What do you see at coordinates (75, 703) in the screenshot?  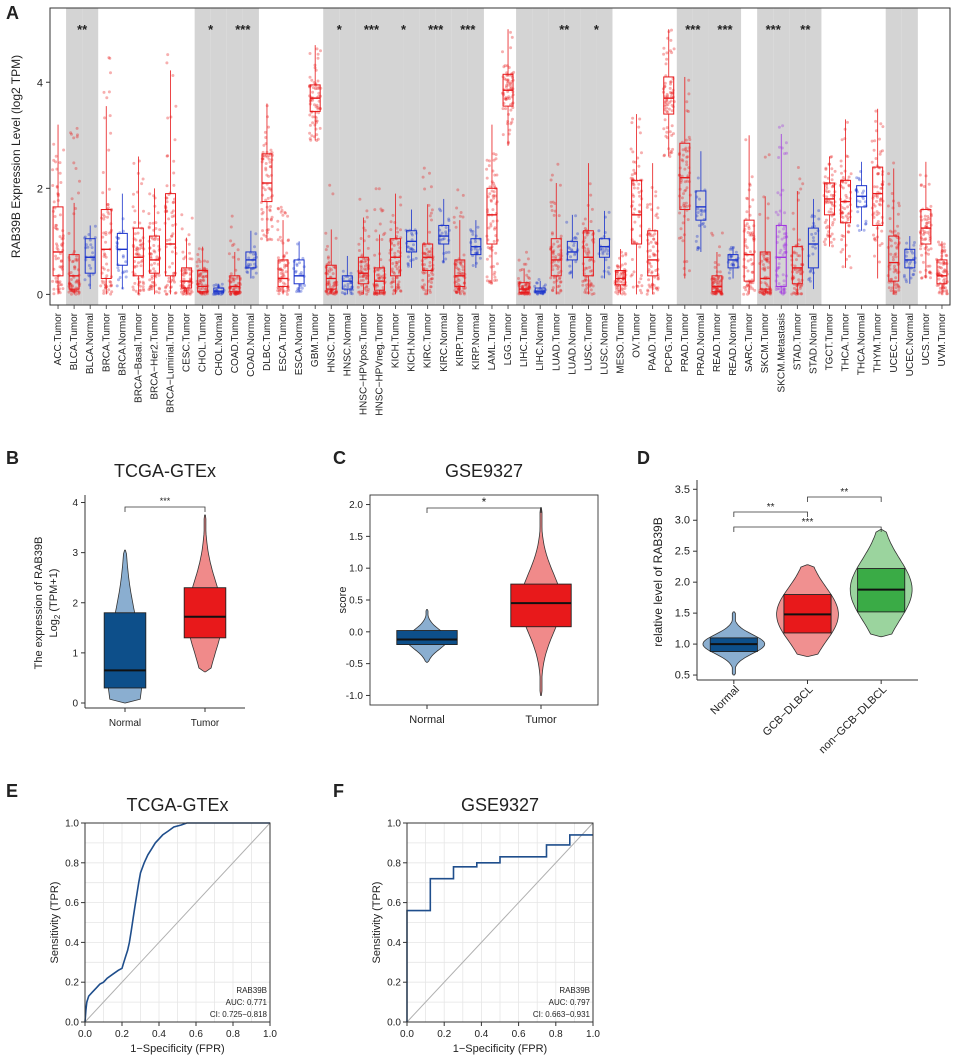 I see `y-tick-label: 0` at bounding box center [75, 703].